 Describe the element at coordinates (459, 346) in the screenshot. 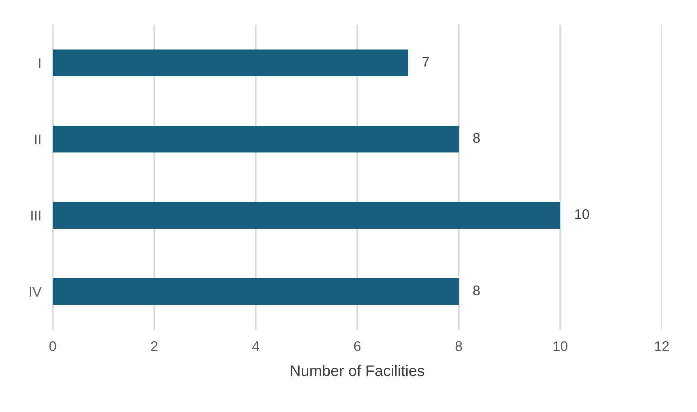

I see `x-tick-label: 8` at that location.